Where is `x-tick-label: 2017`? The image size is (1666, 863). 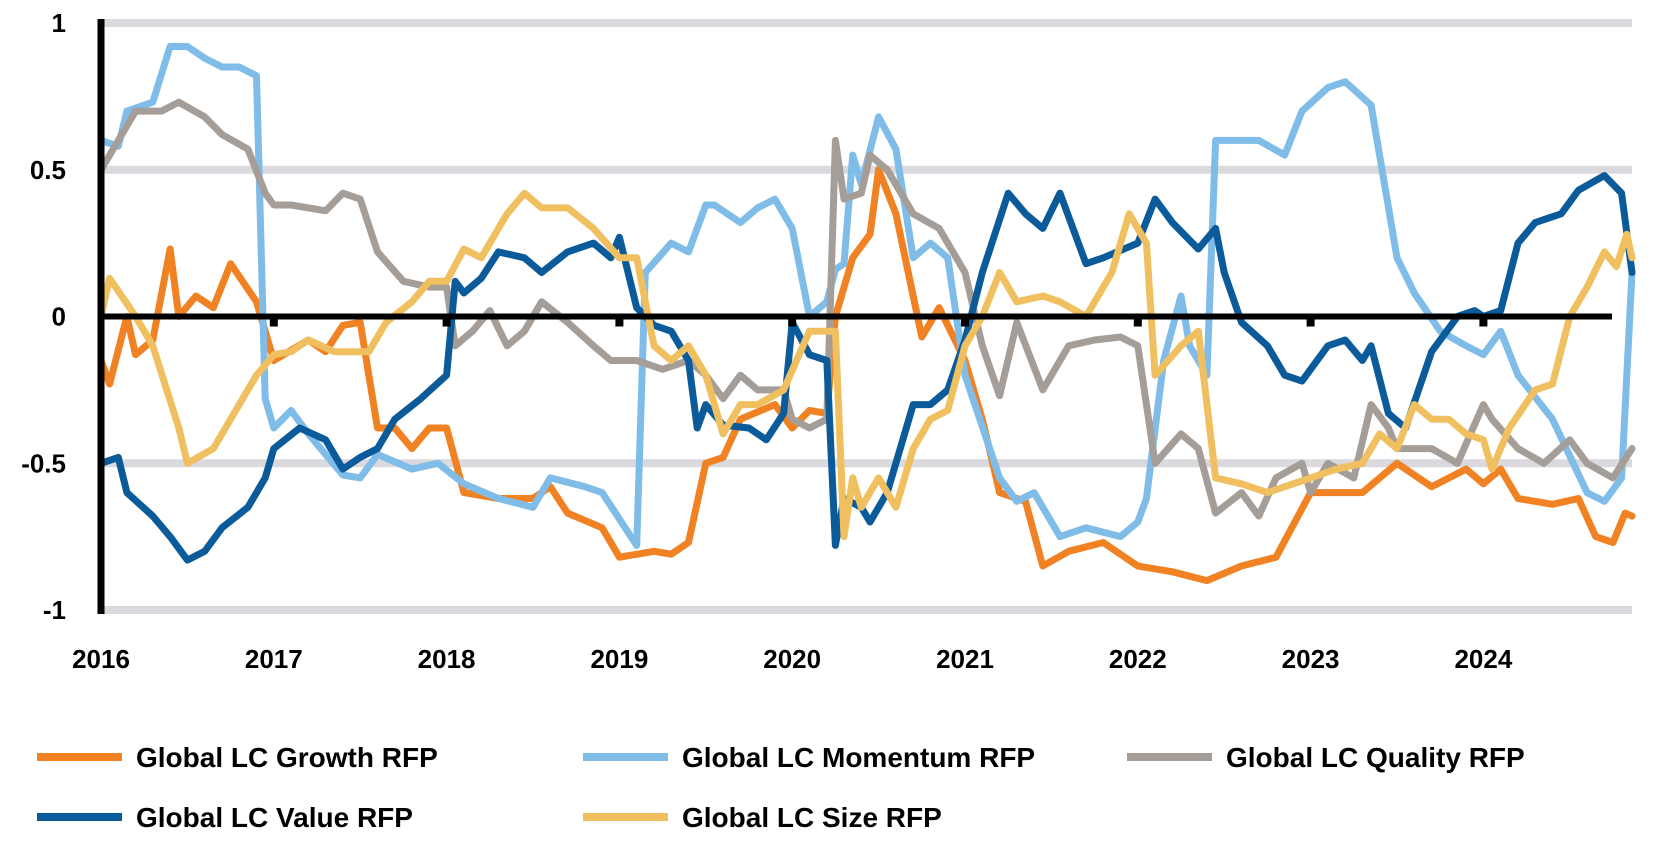
x-tick-label: 2017 is located at coordinates (274, 659).